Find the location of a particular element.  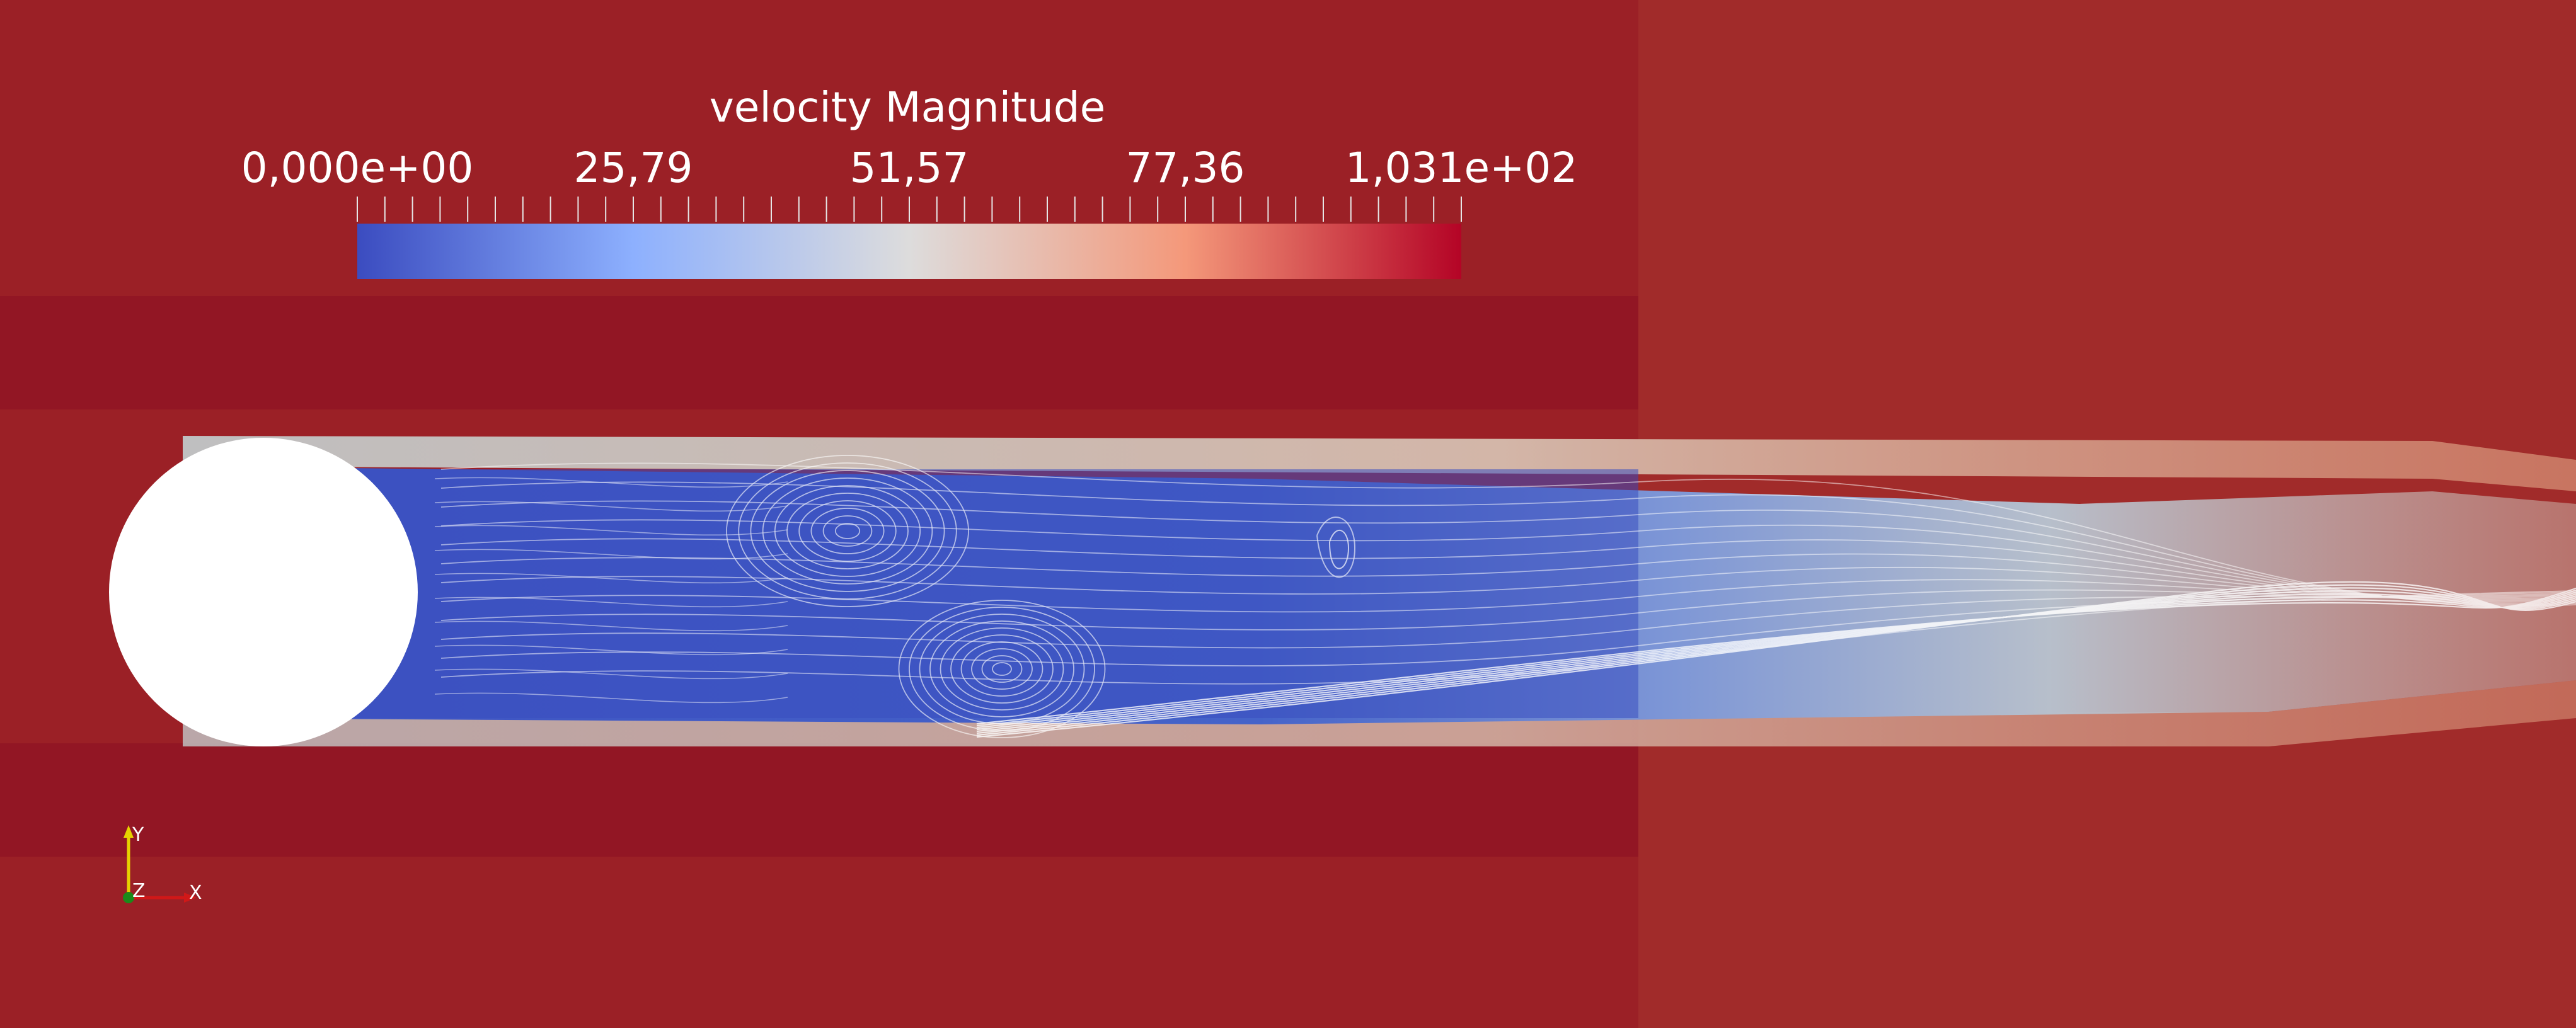

color-bar-ticks is located at coordinates (909, 209).